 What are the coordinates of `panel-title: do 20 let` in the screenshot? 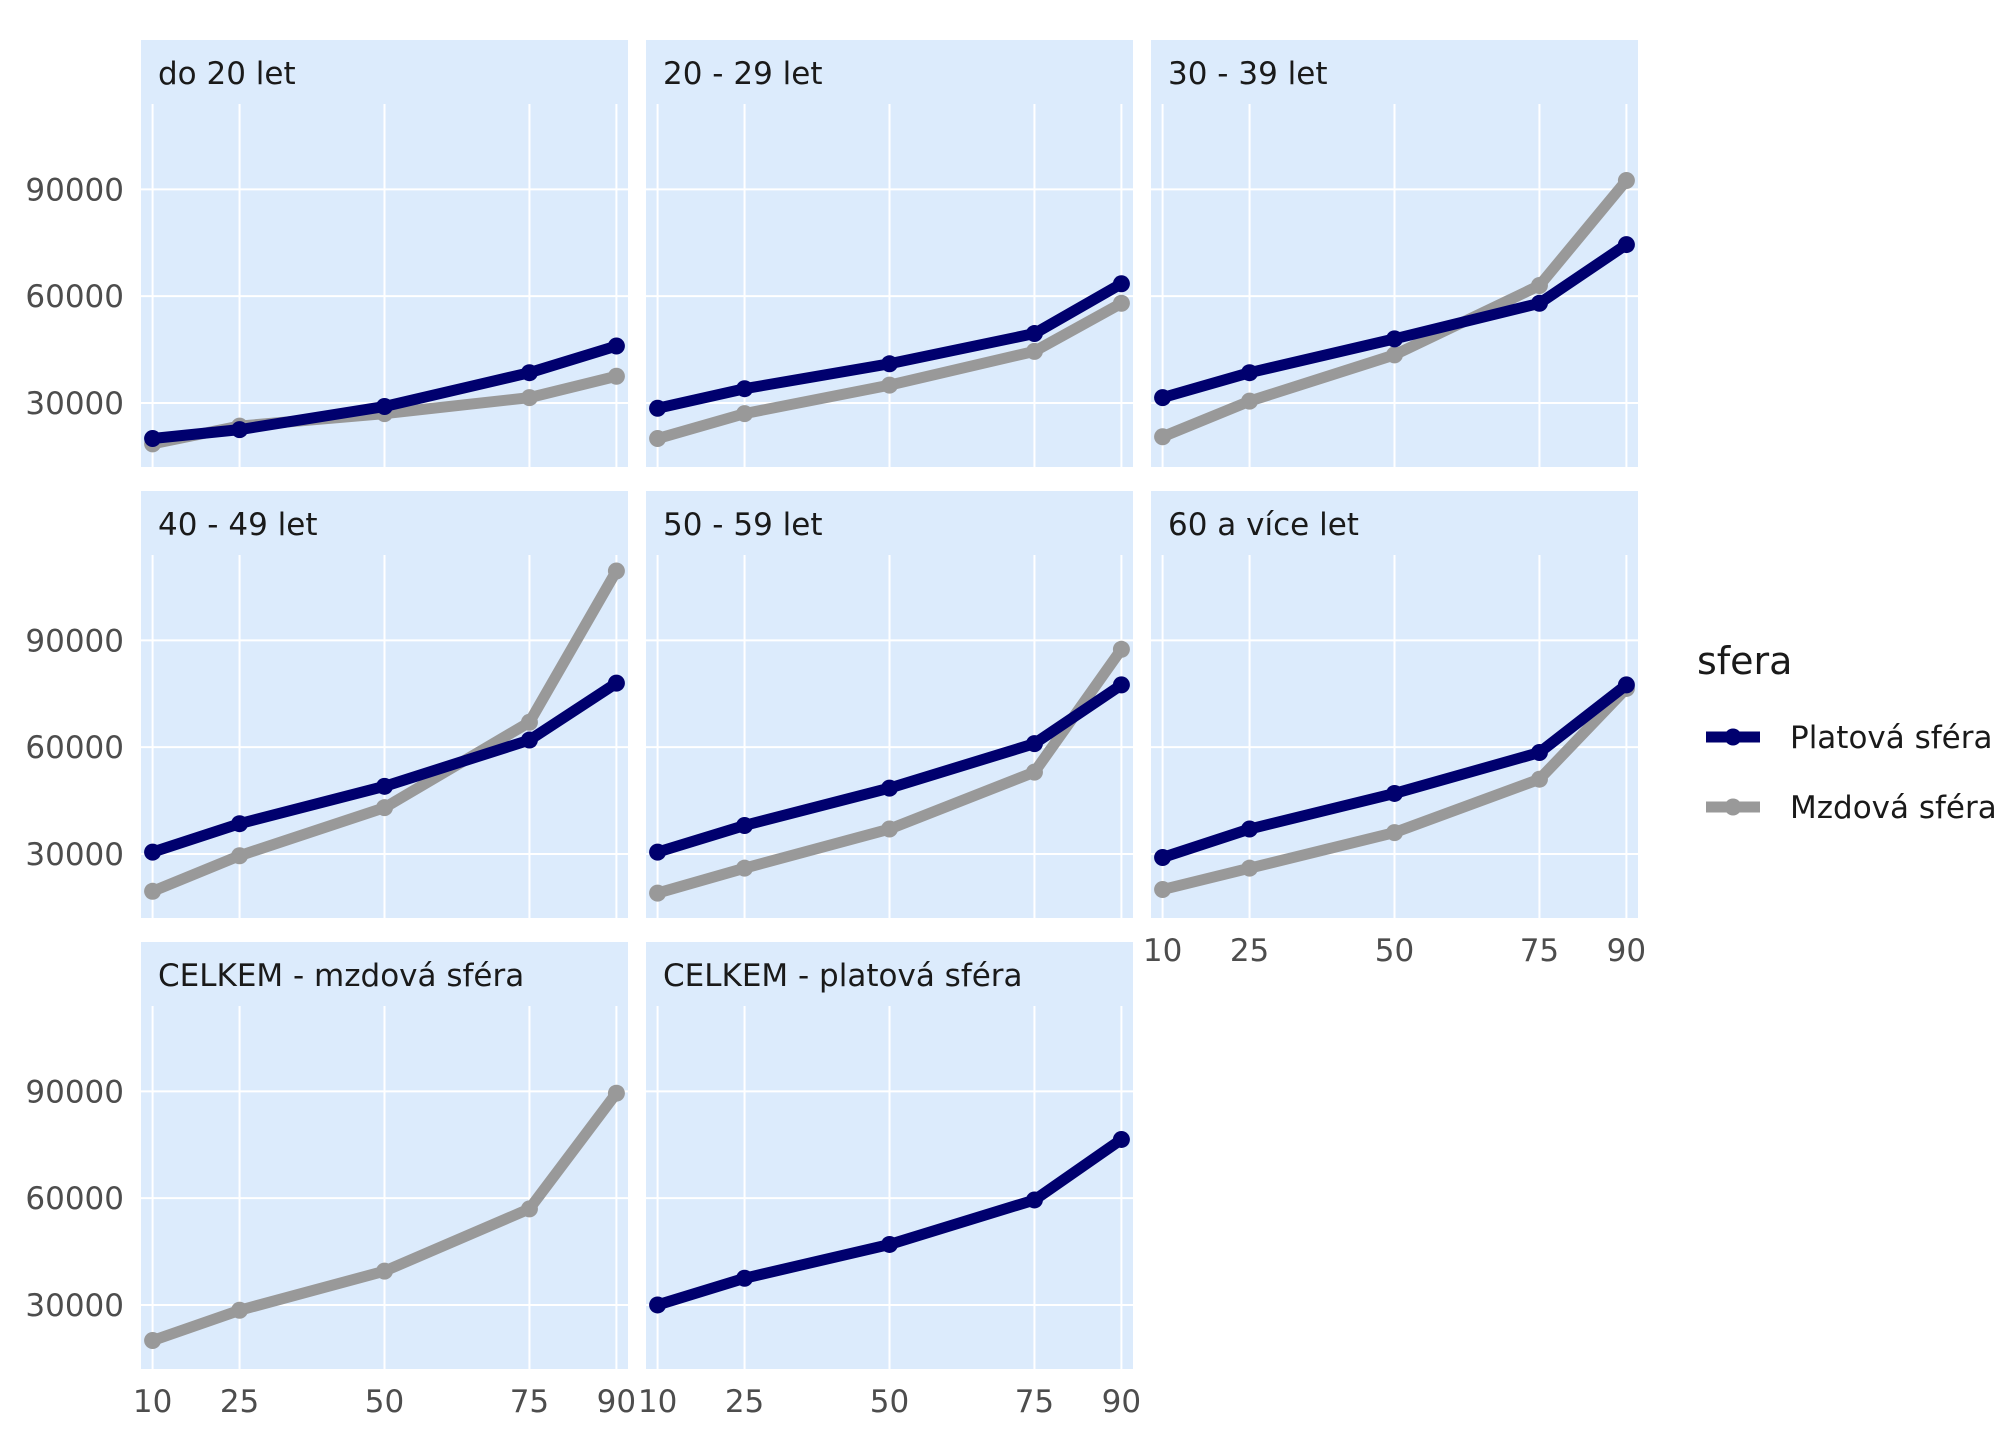 It's located at (227, 74).